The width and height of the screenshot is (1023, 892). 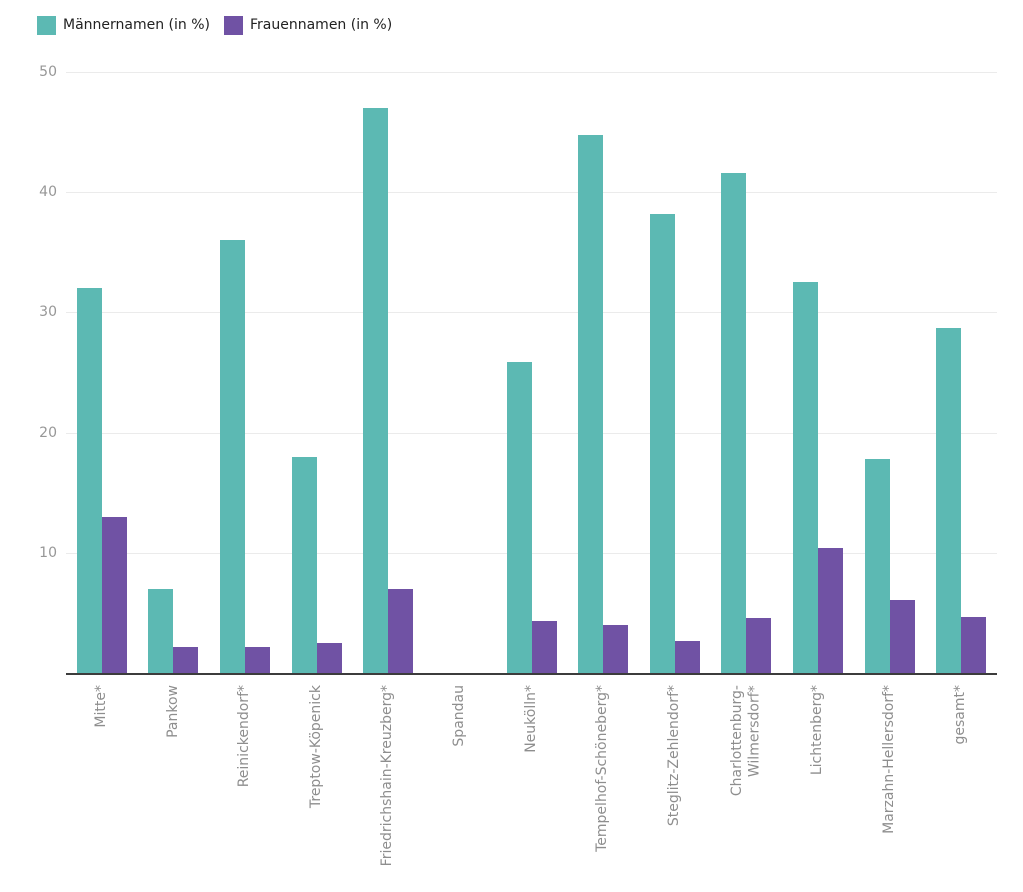 I want to click on y-tick-label-40: 40, so click(x=48, y=192).